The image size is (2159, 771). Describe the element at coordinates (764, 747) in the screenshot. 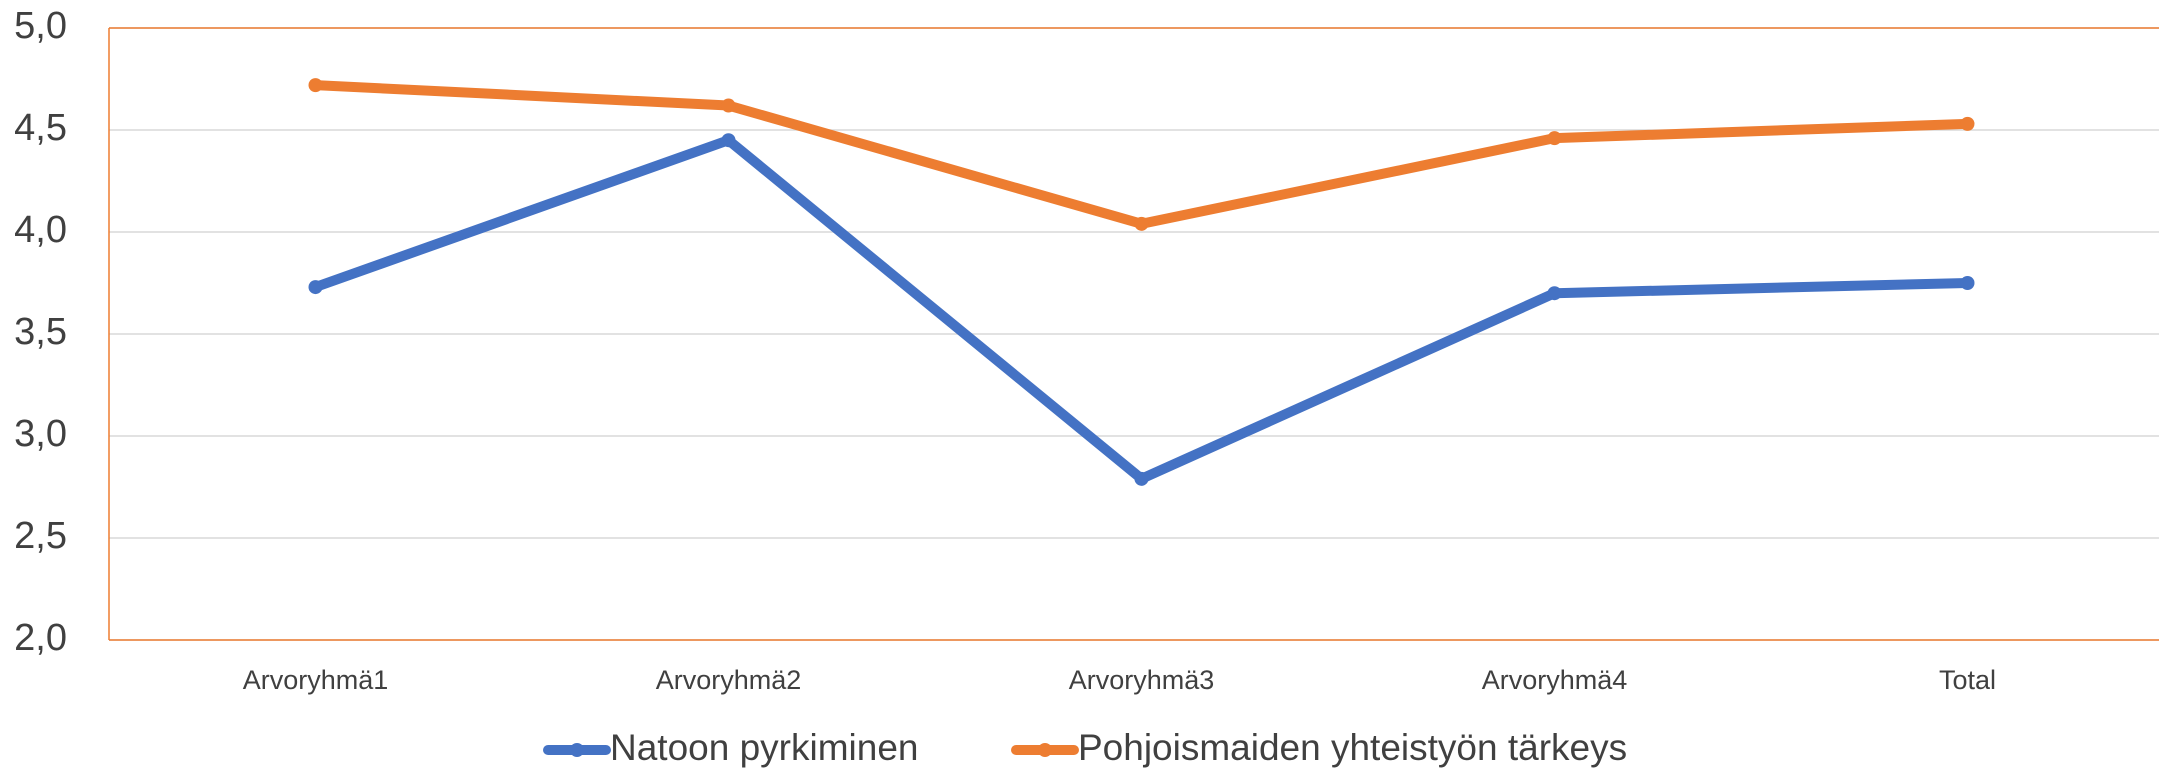

I see `legend-label: Natoon pyrkiminen` at that location.